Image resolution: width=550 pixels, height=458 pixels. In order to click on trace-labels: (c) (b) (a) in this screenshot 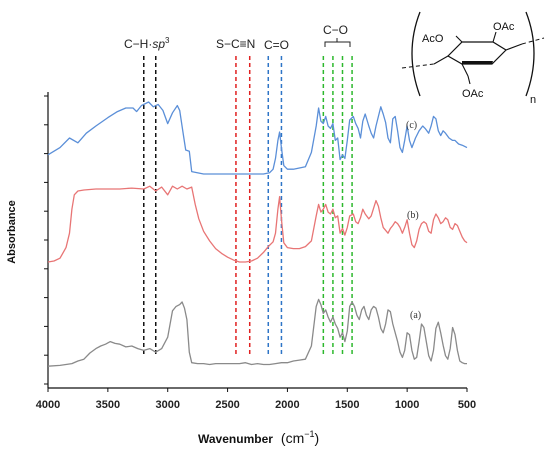, I will do `click(413, 220)`.